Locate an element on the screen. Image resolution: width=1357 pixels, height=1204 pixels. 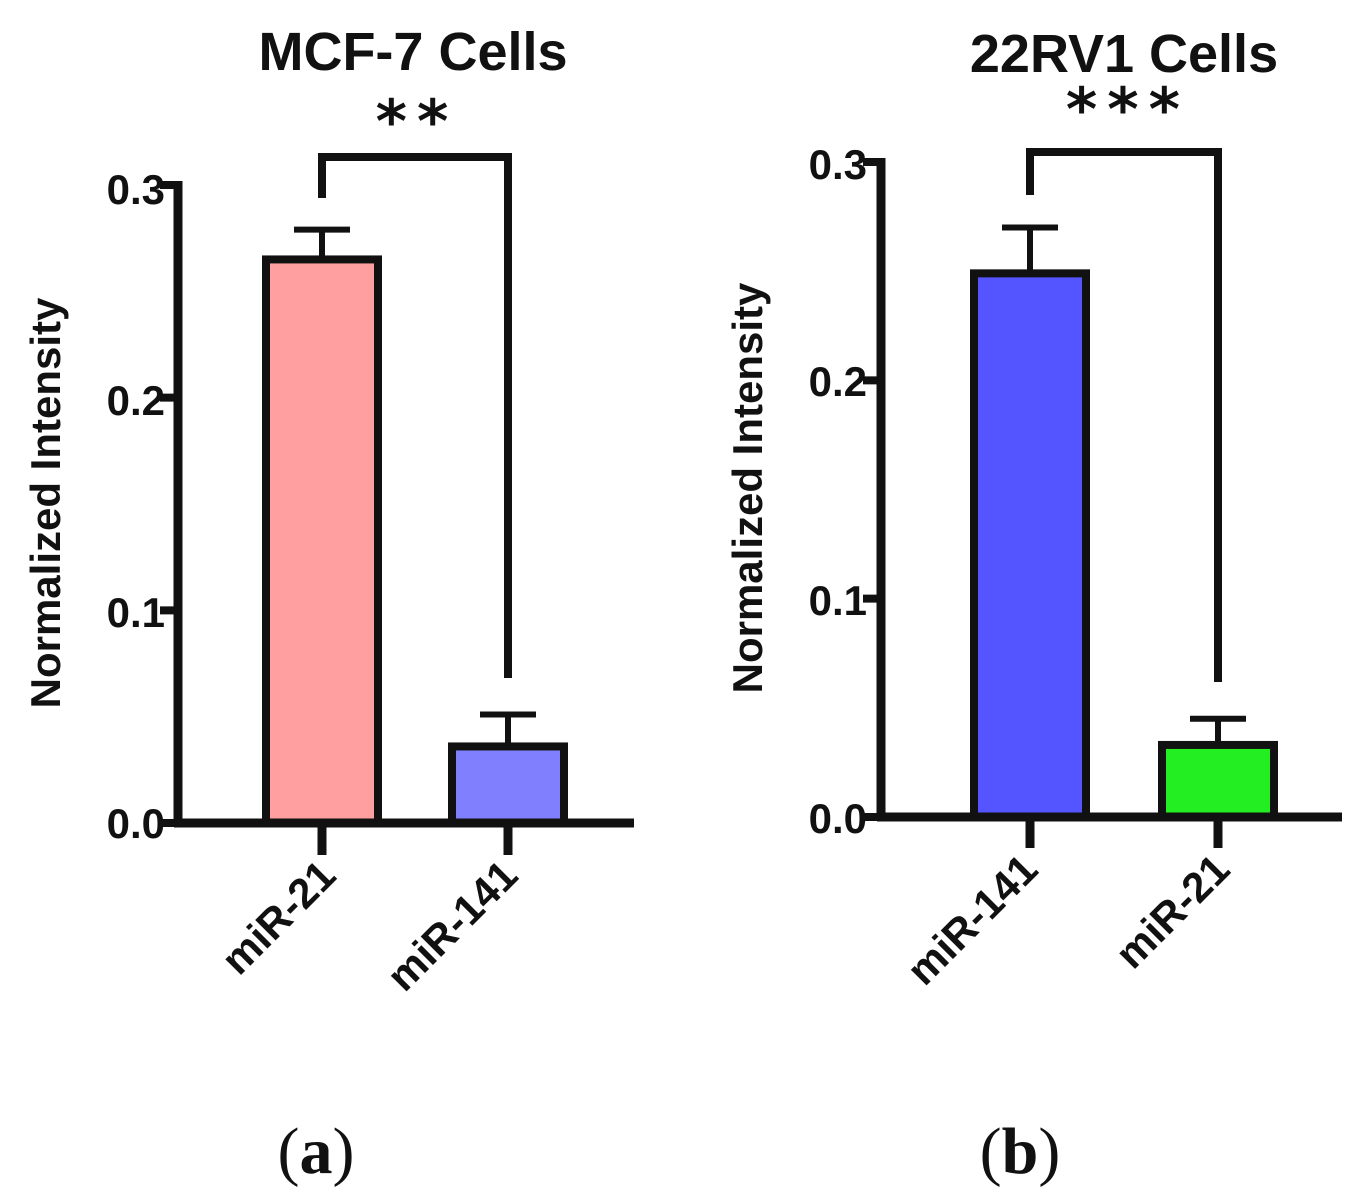
panel-a-category-labels: miR-21 miR-141 is located at coordinates (369, 925).